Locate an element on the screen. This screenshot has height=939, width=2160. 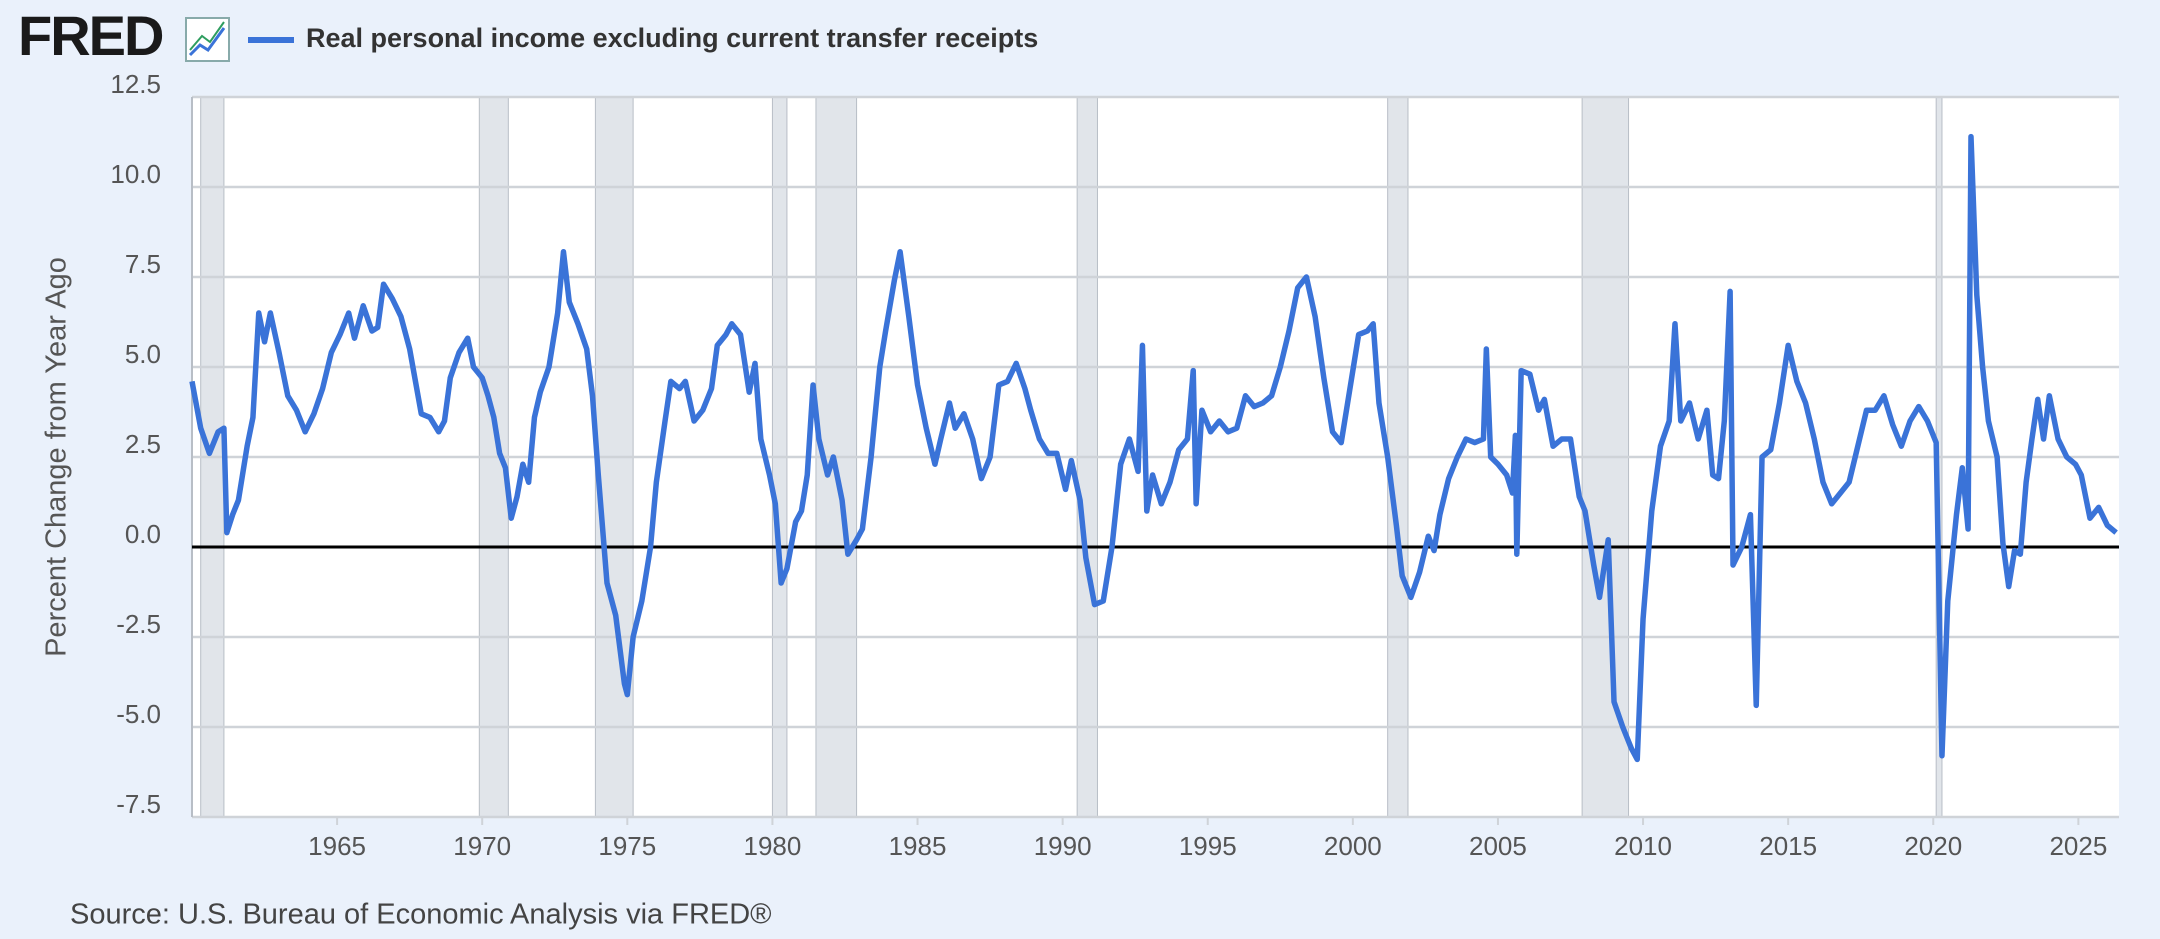
x-tick-label: 1975 is located at coordinates (627, 846).